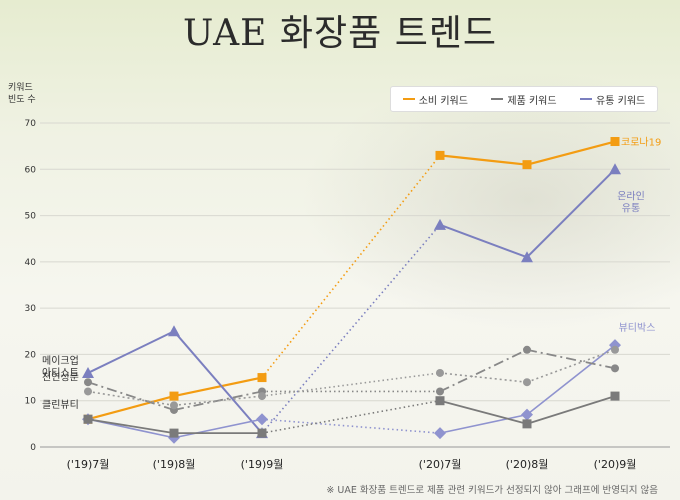 This screenshot has width=680, height=500. What do you see at coordinates (22, 100) in the screenshot?
I see `y-axis-label-line2: 빈도 수` at bounding box center [22, 100].